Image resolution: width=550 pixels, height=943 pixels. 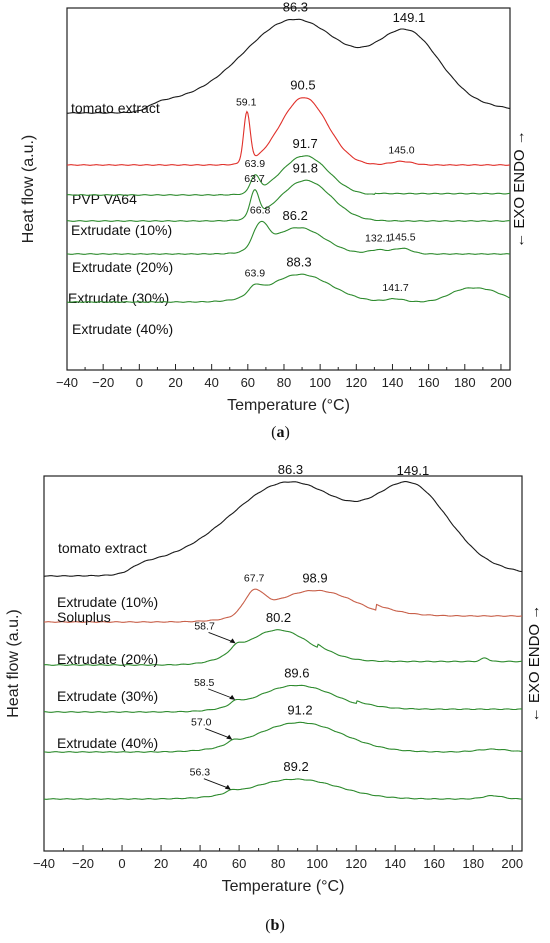 What do you see at coordinates (295, 215) in the screenshot?
I see `peak-label: 86.2` at bounding box center [295, 215].